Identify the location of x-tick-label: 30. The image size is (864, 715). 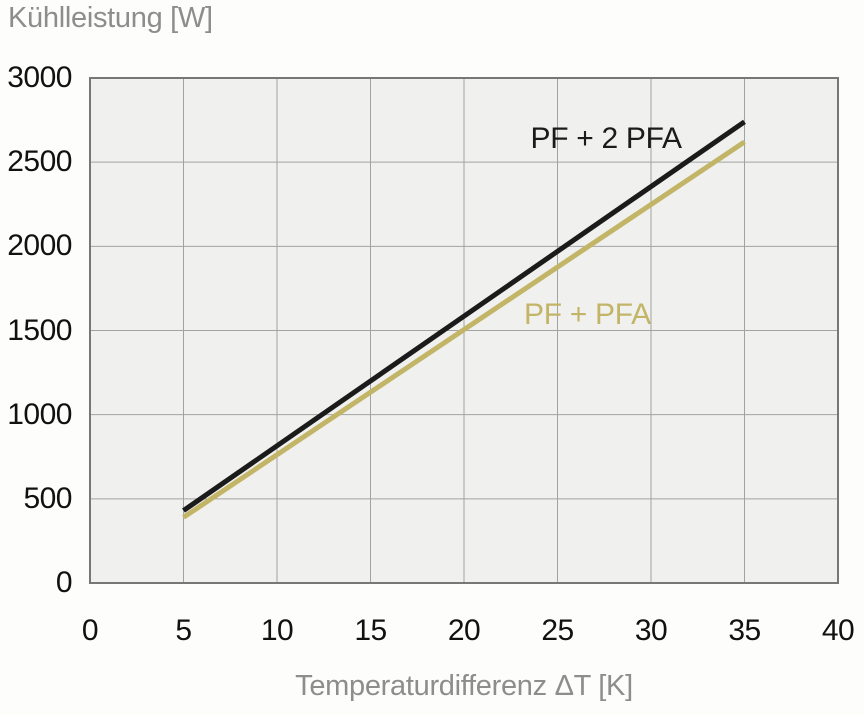
(651, 630).